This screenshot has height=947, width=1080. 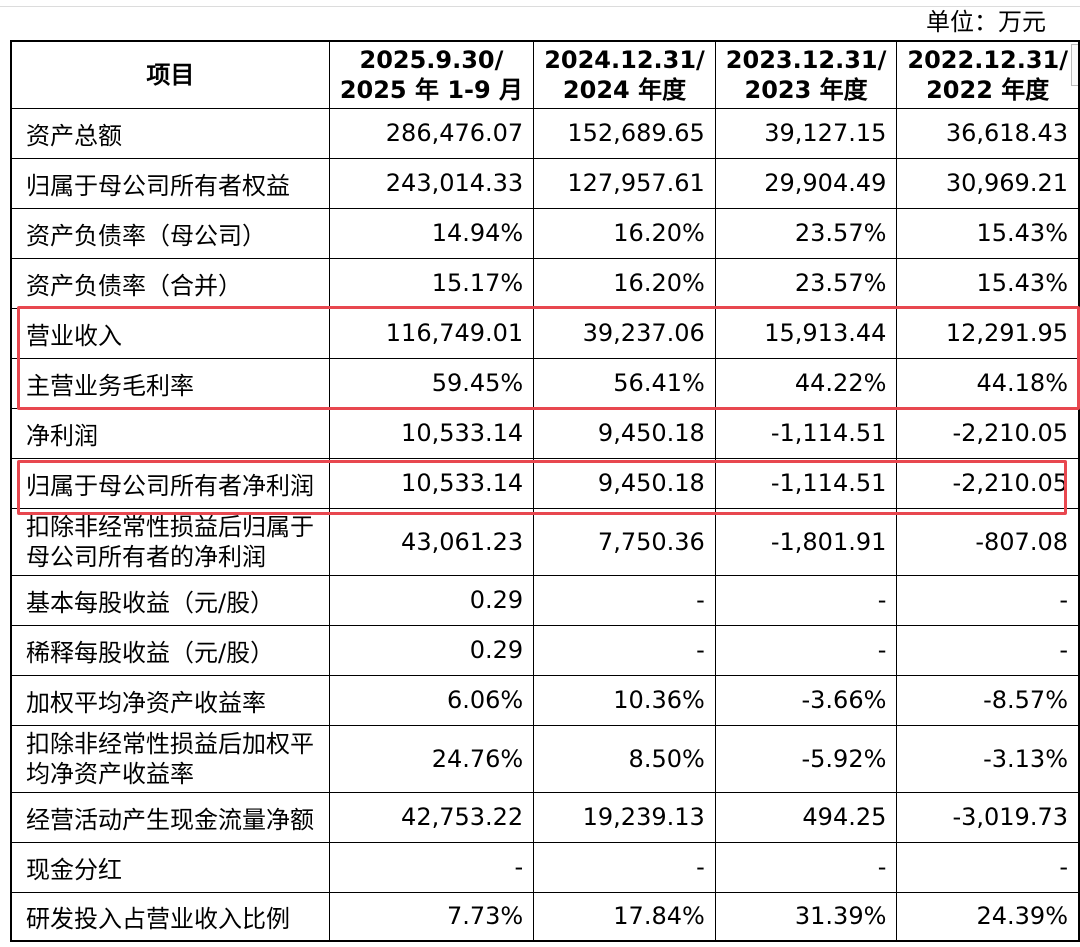 What do you see at coordinates (431, 233) in the screenshot?
I see `value-cell: 14.94%` at bounding box center [431, 233].